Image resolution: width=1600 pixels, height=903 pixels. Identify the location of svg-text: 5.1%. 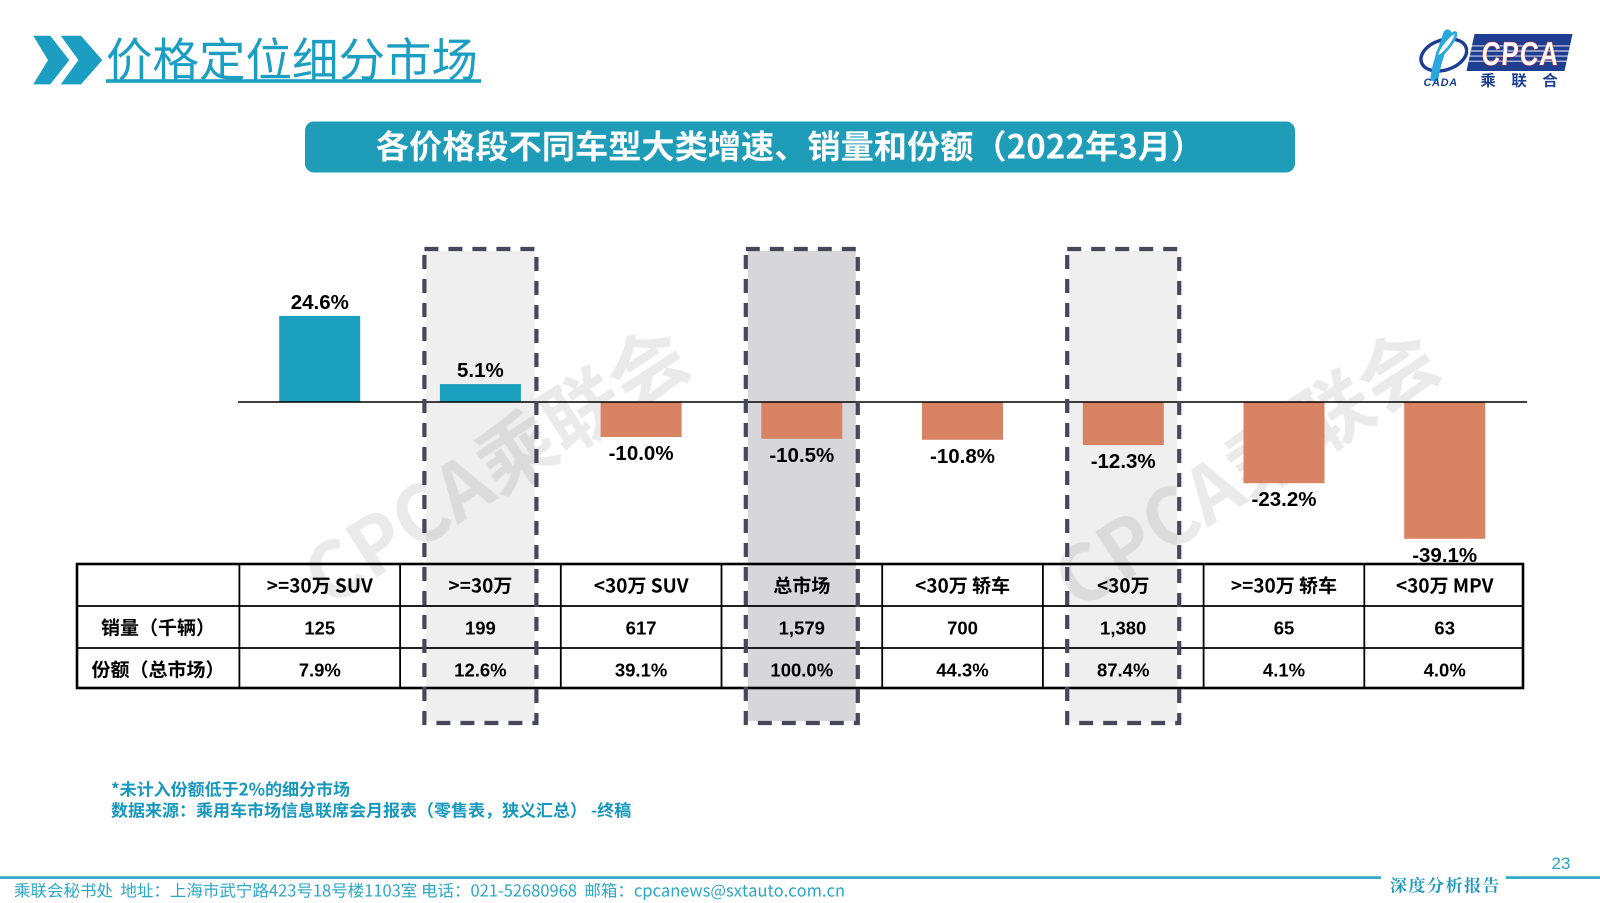
(480, 370).